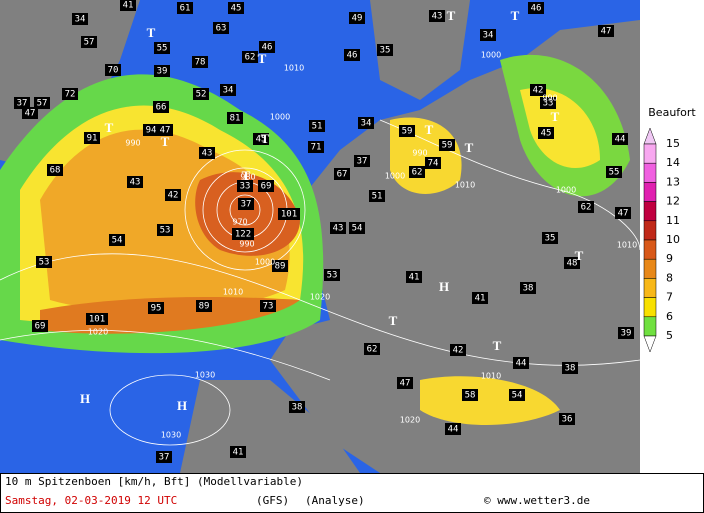 The height and width of the screenshot is (513, 704). Describe the element at coordinates (320, 297) in the screenshot. I see `isobar-label: 1020` at that location.